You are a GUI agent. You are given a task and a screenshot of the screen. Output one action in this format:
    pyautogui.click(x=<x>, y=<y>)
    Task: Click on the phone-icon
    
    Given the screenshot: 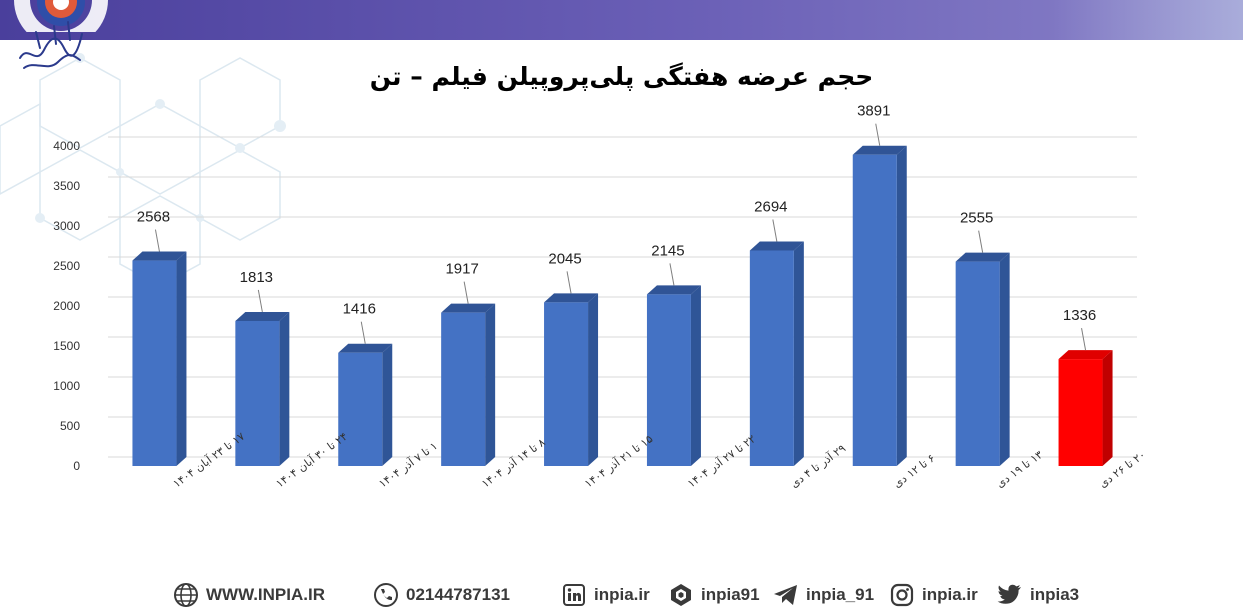 What is the action you would take?
    pyautogui.click(x=386, y=595)
    